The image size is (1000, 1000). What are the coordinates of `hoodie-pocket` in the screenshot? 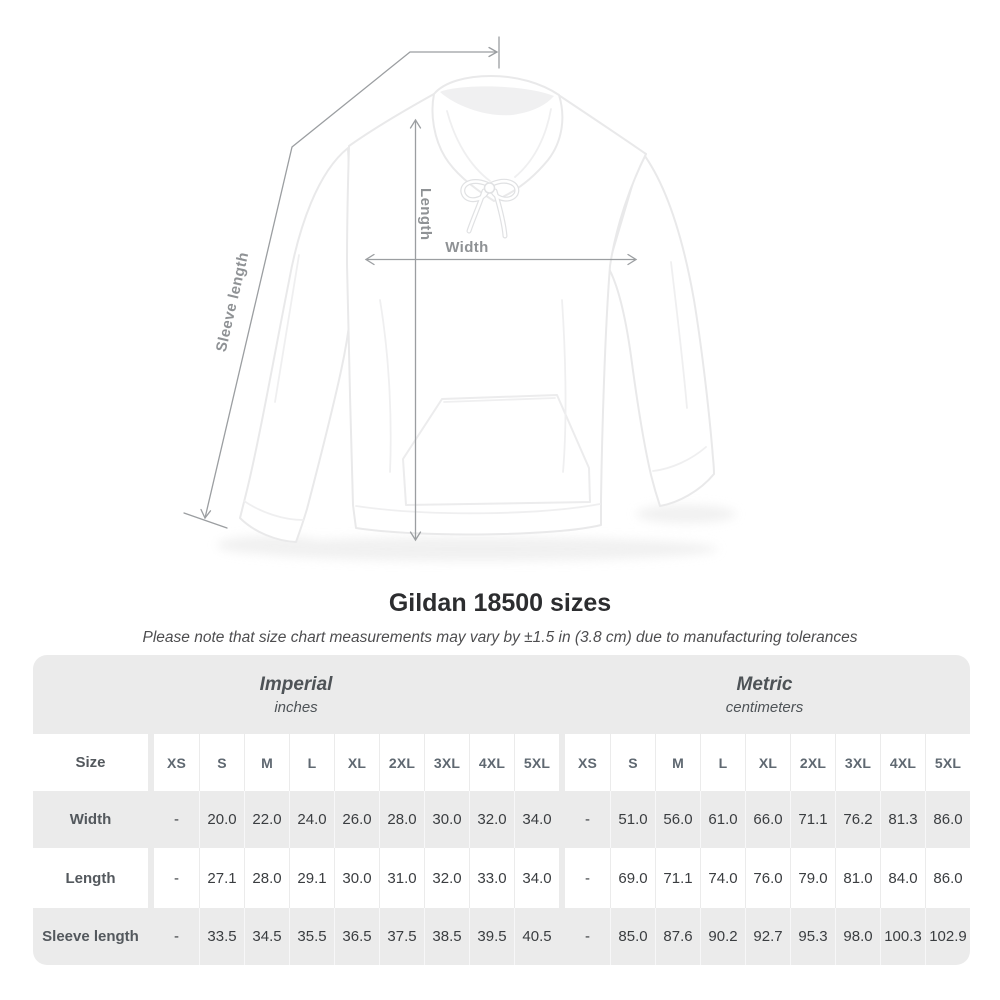 It's located at (496, 450).